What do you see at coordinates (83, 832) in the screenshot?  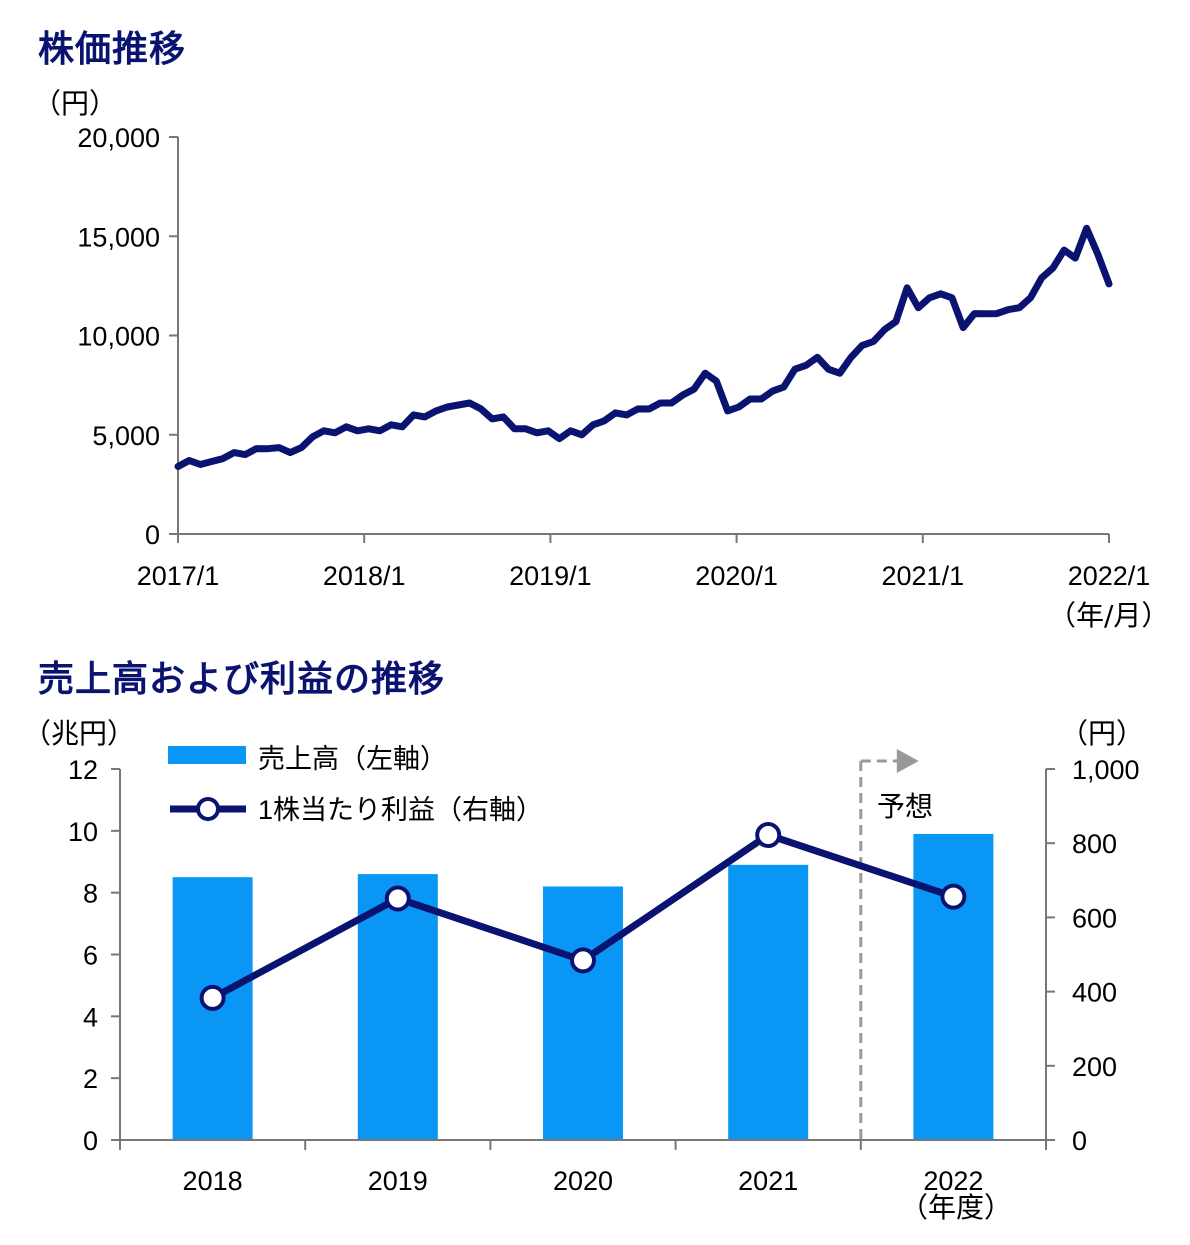 I see `earnings-left-tick-label: 10` at bounding box center [83, 832].